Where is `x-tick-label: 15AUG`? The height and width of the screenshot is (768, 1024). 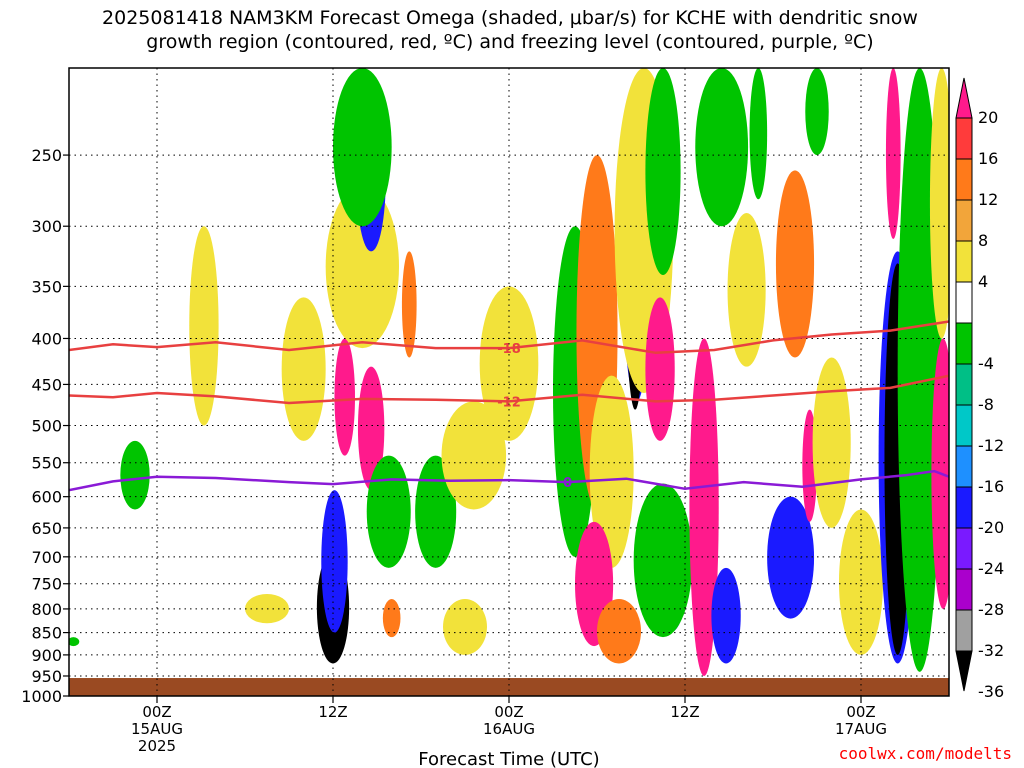
x-tick-label: 15AUG is located at coordinates (157, 729).